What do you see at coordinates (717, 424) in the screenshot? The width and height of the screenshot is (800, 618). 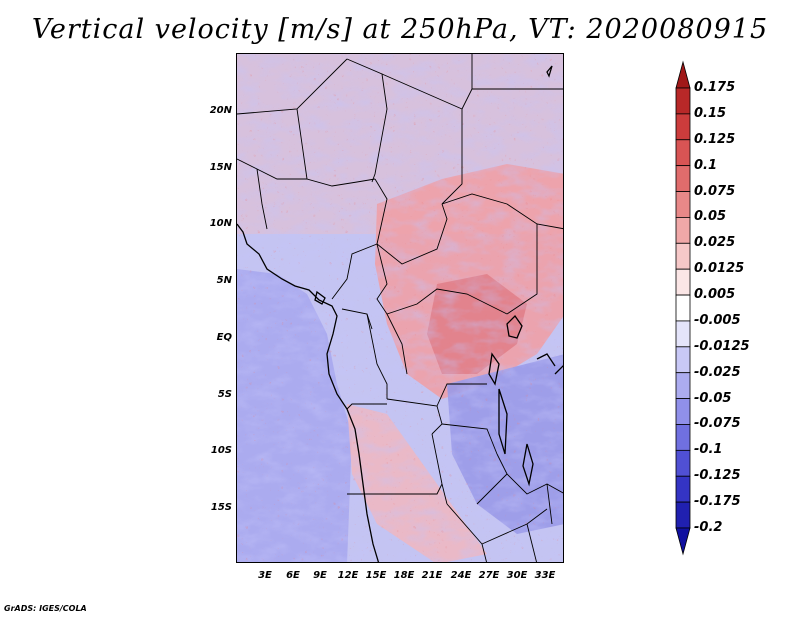 I see `colorbar-label: -0.075` at bounding box center [717, 424].